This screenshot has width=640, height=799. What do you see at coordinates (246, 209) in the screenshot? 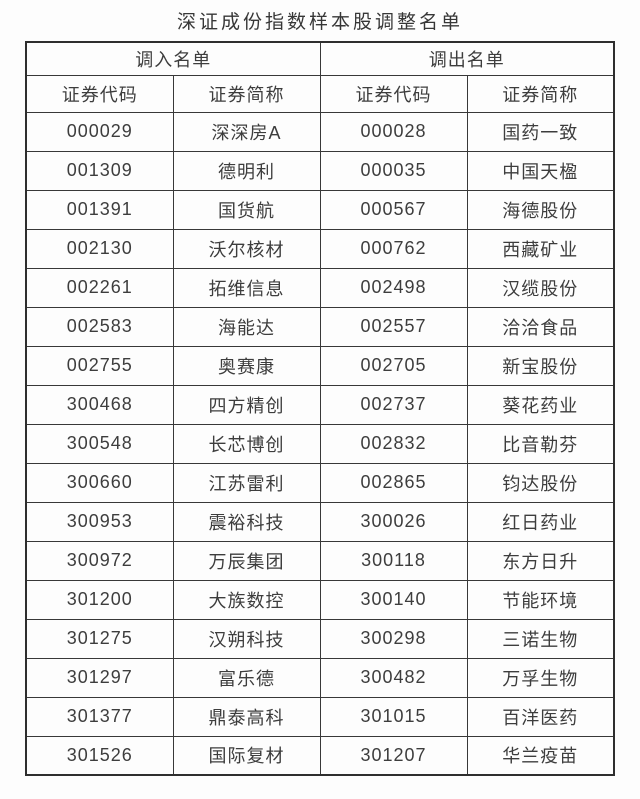
I see `cell-in-name: 国货航` at bounding box center [246, 209].